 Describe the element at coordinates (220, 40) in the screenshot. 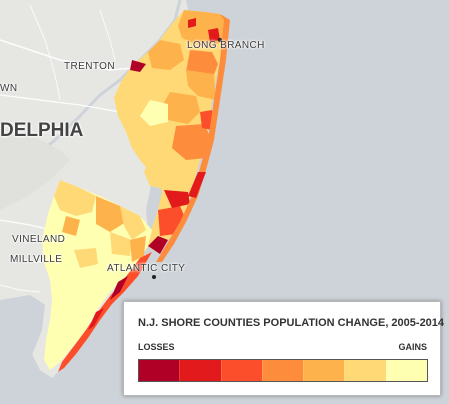

I see `city-dot-long-branch` at that location.